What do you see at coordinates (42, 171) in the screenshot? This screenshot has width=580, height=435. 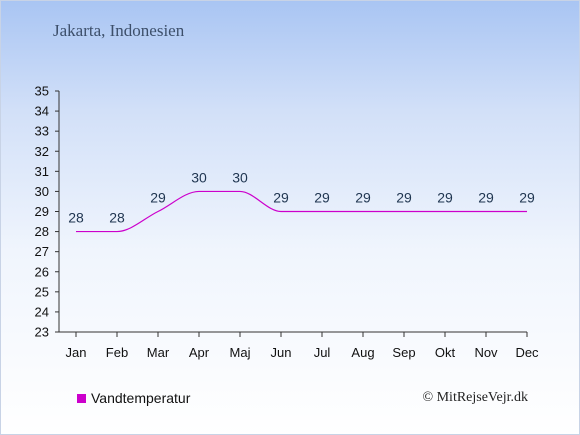 I see `y-tick-label: 31` at bounding box center [42, 171].